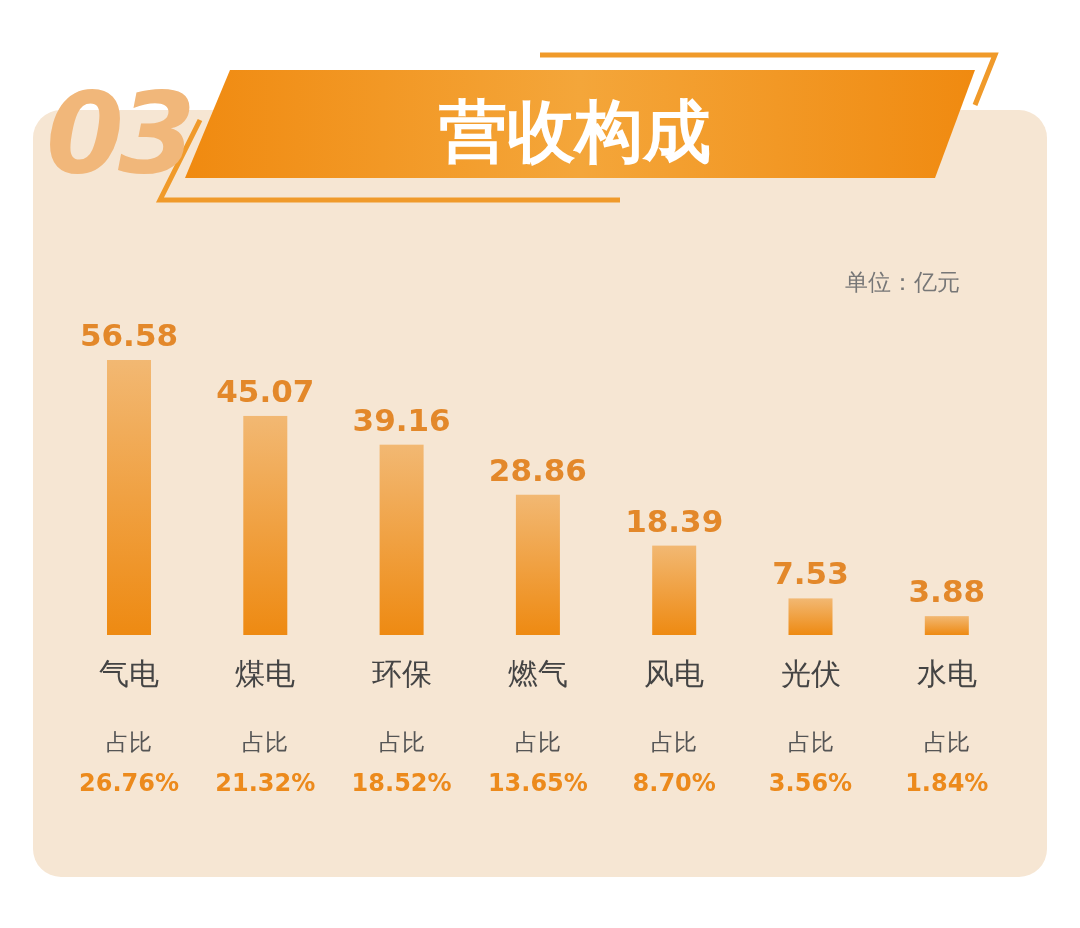  I want to click on x-tick-label: 燃气, so click(537, 673).